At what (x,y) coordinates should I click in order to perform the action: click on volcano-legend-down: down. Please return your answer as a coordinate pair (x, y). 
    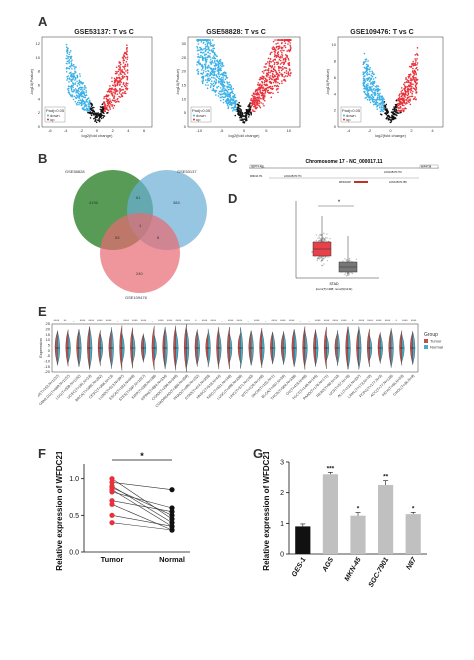
    Looking at the image, I should click on (55, 115).